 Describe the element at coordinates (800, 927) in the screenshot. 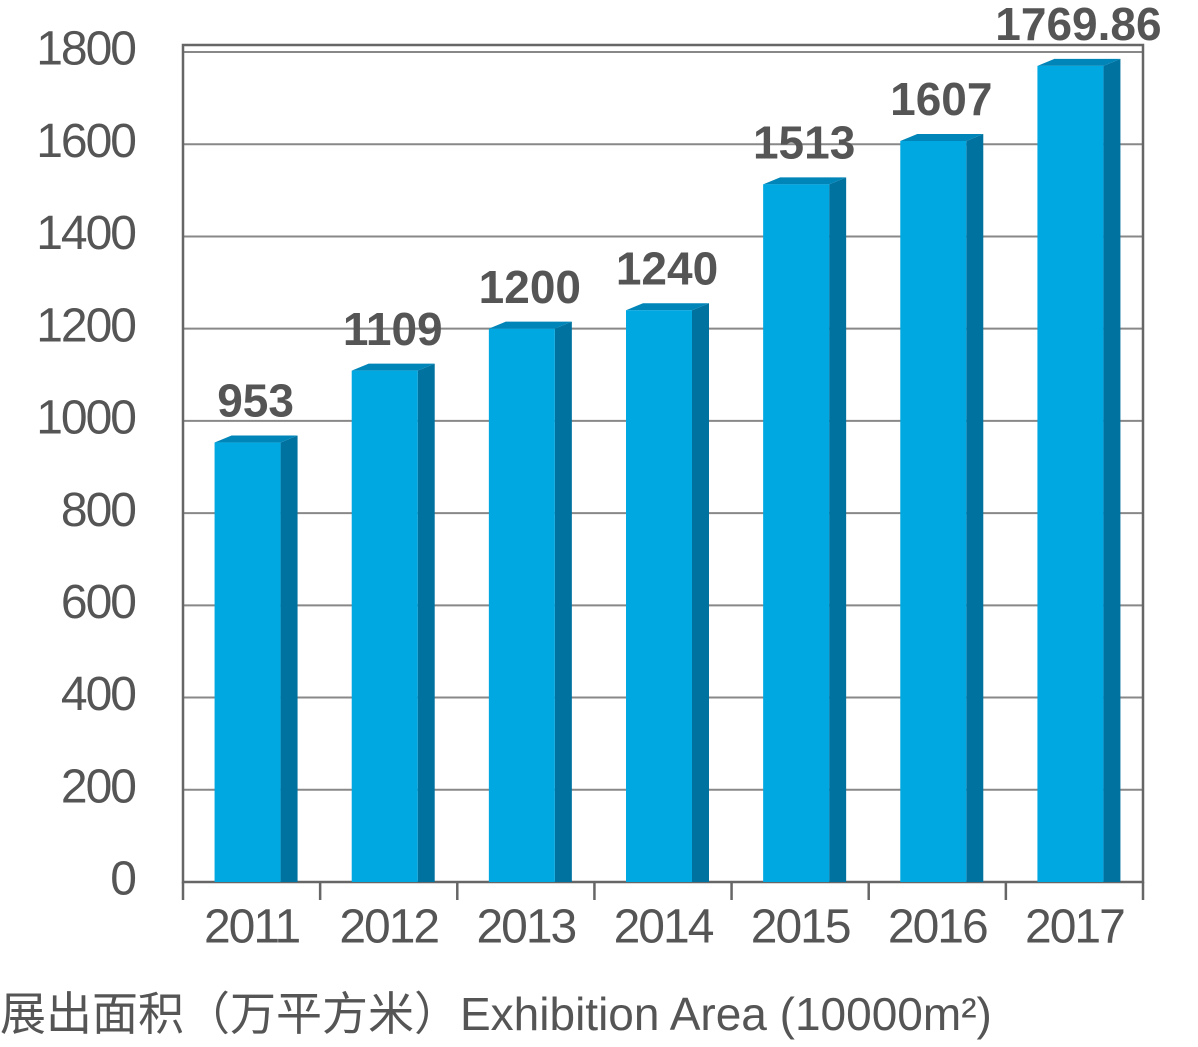

I see `x-tick-label: 2015` at that location.